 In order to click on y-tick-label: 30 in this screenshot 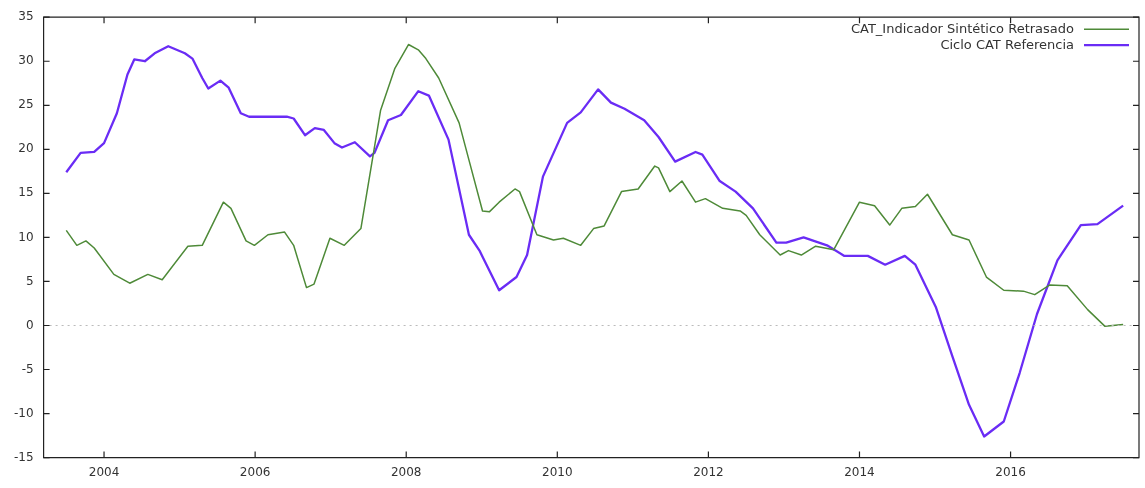, I will do `click(26, 60)`.